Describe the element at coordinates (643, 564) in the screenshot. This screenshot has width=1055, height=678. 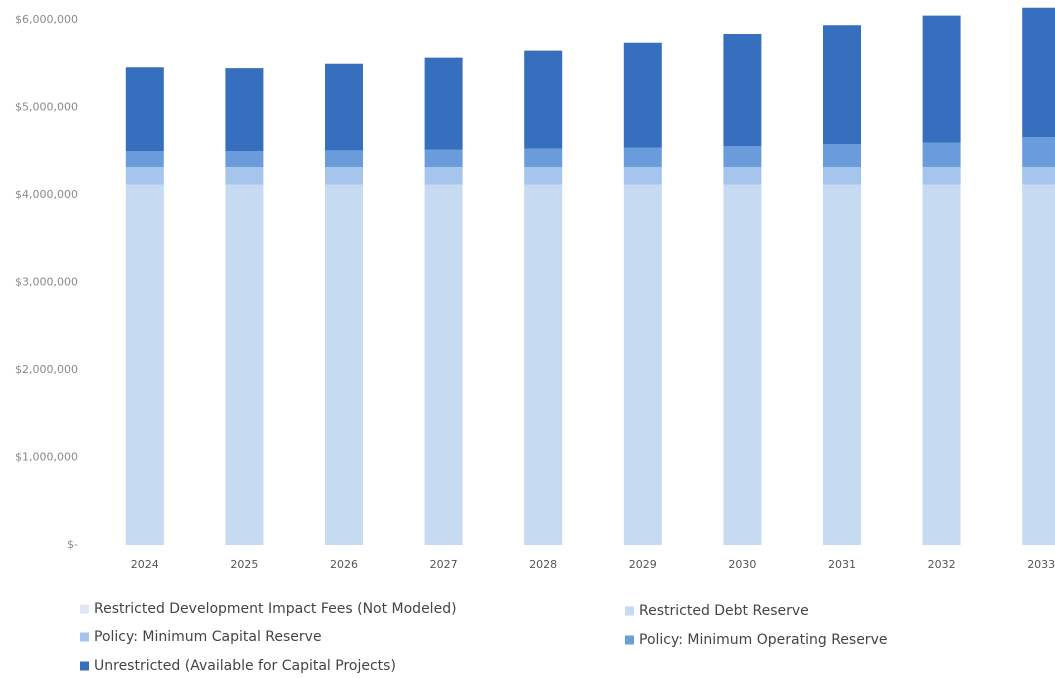
I see `x-tick-label: 2029` at that location.